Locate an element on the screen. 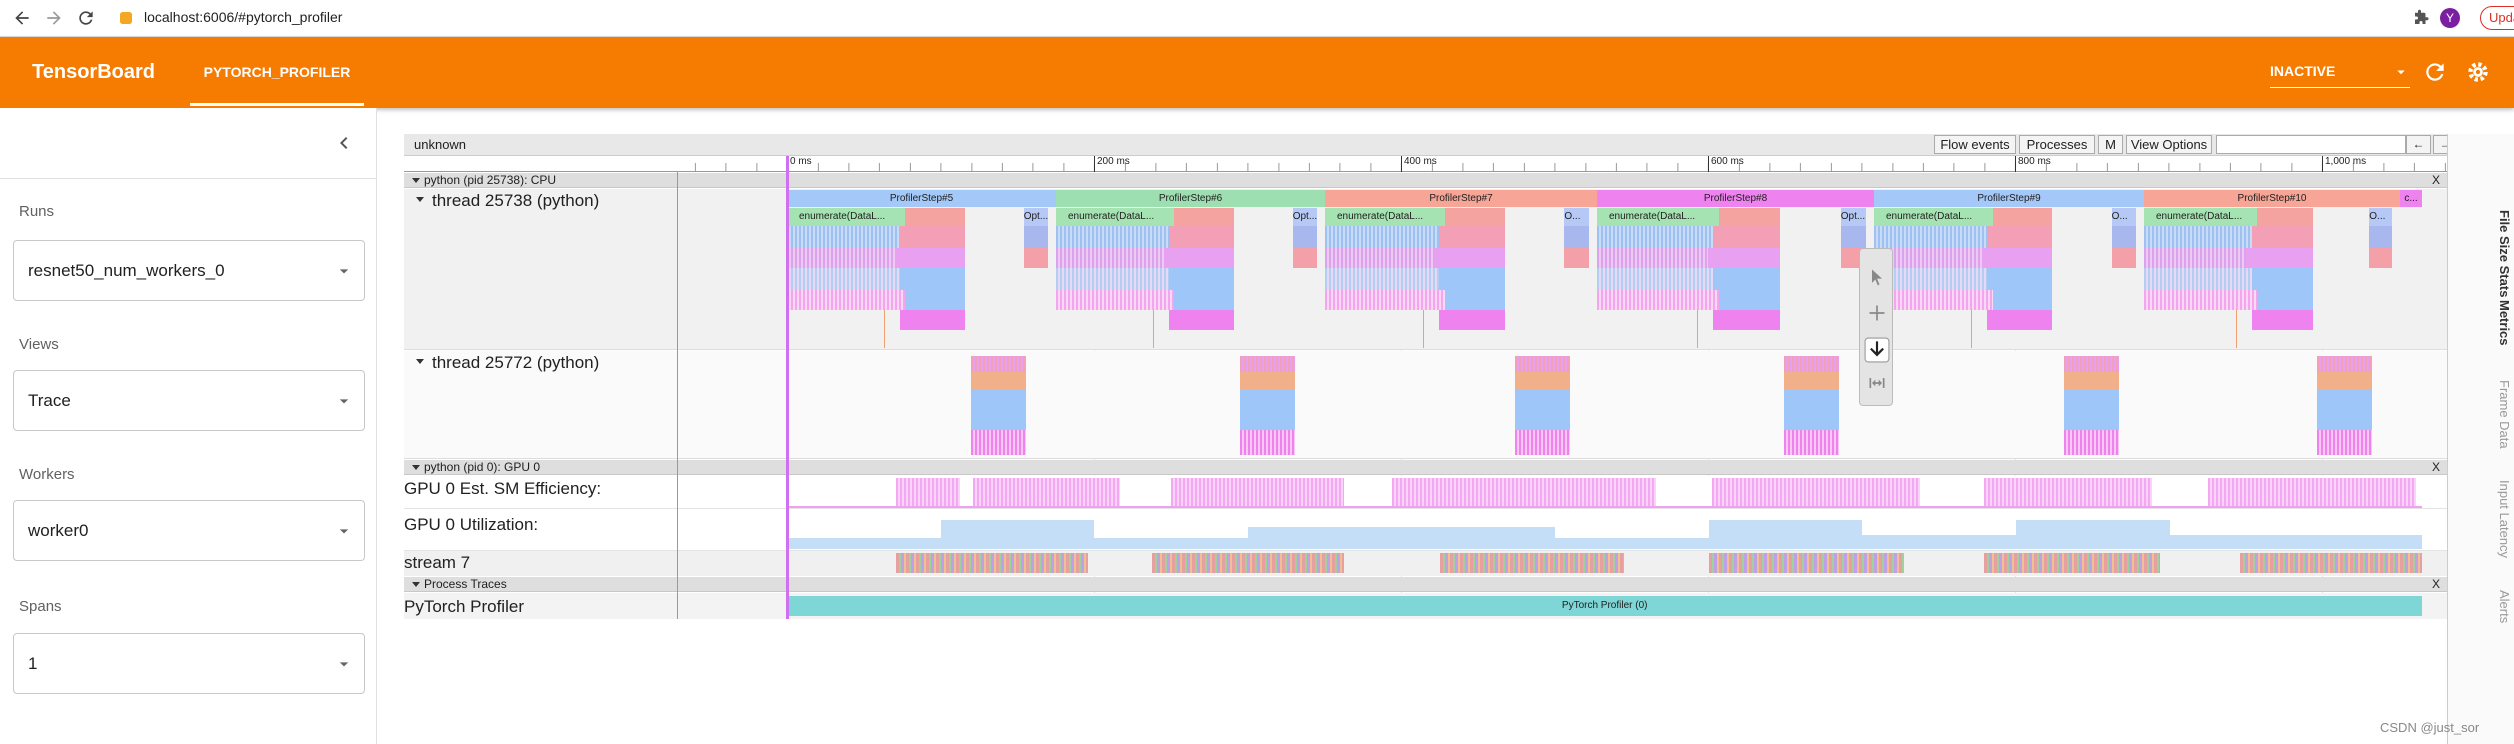  side-tab: Metrics is located at coordinates (2504, 323).